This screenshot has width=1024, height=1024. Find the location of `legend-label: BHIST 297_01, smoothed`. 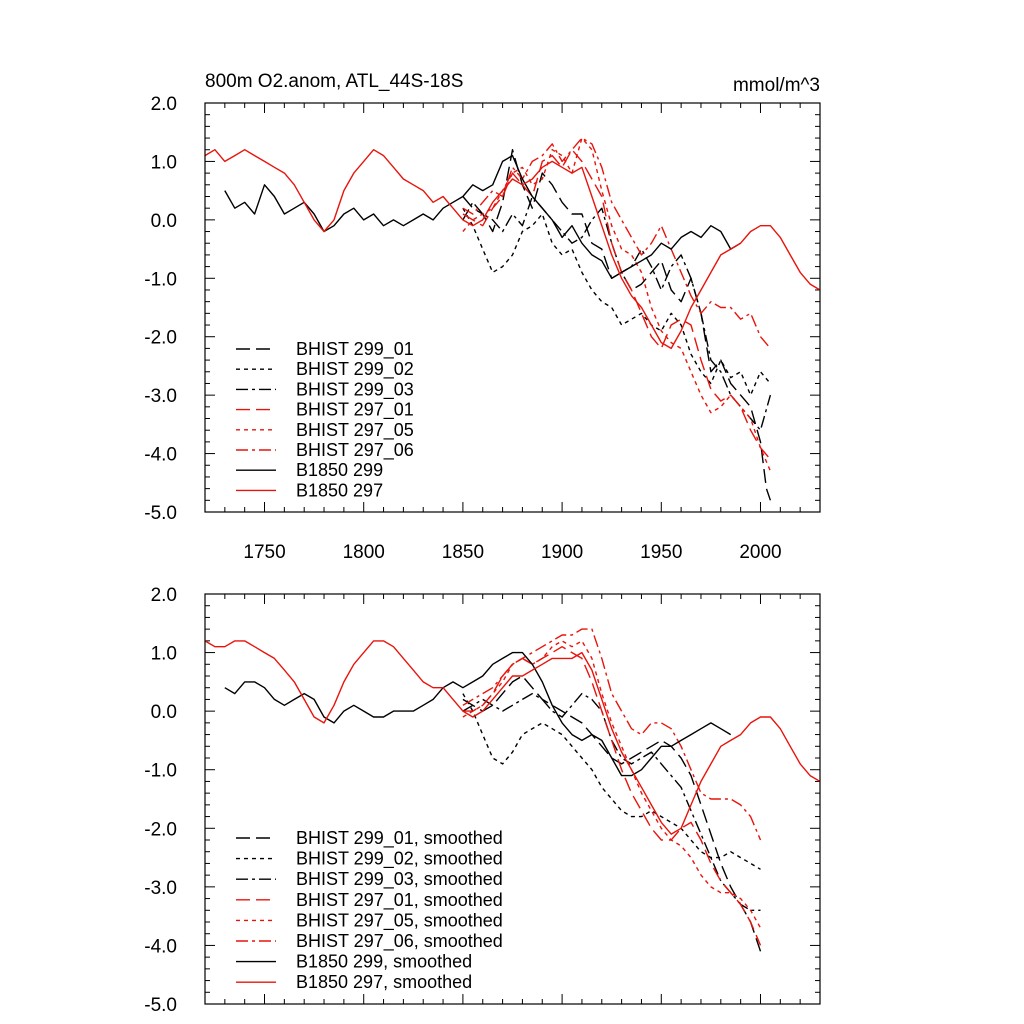

legend-label: BHIST 297_01, smoothed is located at coordinates (399, 900).